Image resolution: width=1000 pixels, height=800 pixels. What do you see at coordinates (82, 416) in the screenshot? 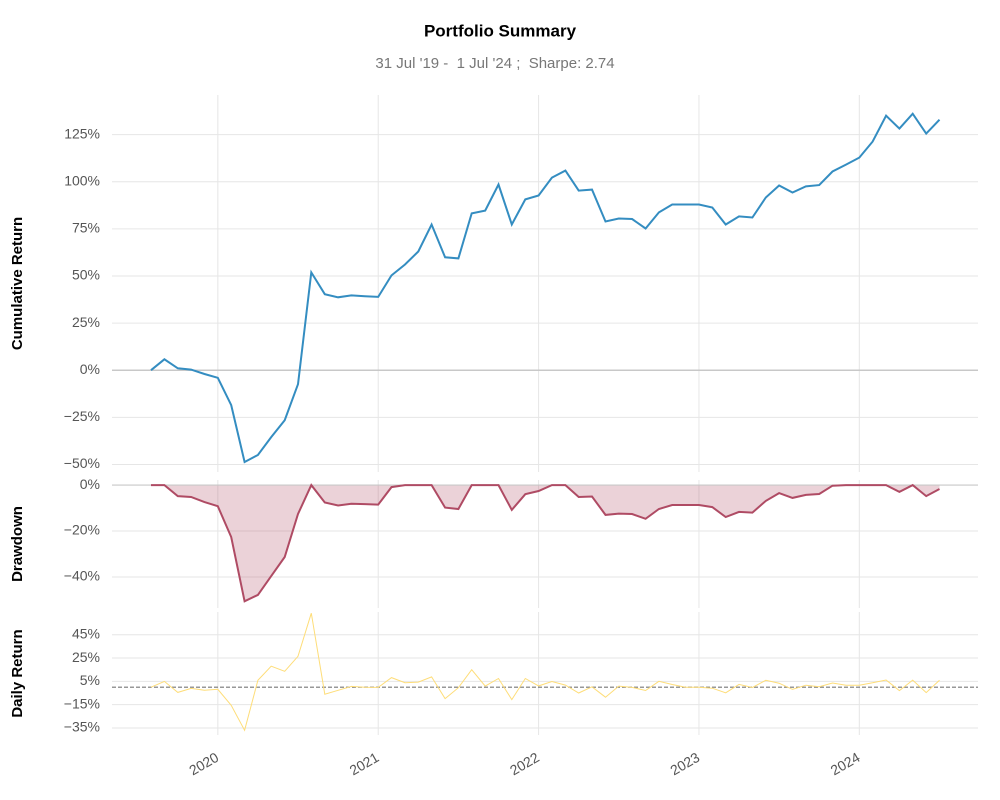
I see `y-tick-label: −25%` at bounding box center [82, 416].